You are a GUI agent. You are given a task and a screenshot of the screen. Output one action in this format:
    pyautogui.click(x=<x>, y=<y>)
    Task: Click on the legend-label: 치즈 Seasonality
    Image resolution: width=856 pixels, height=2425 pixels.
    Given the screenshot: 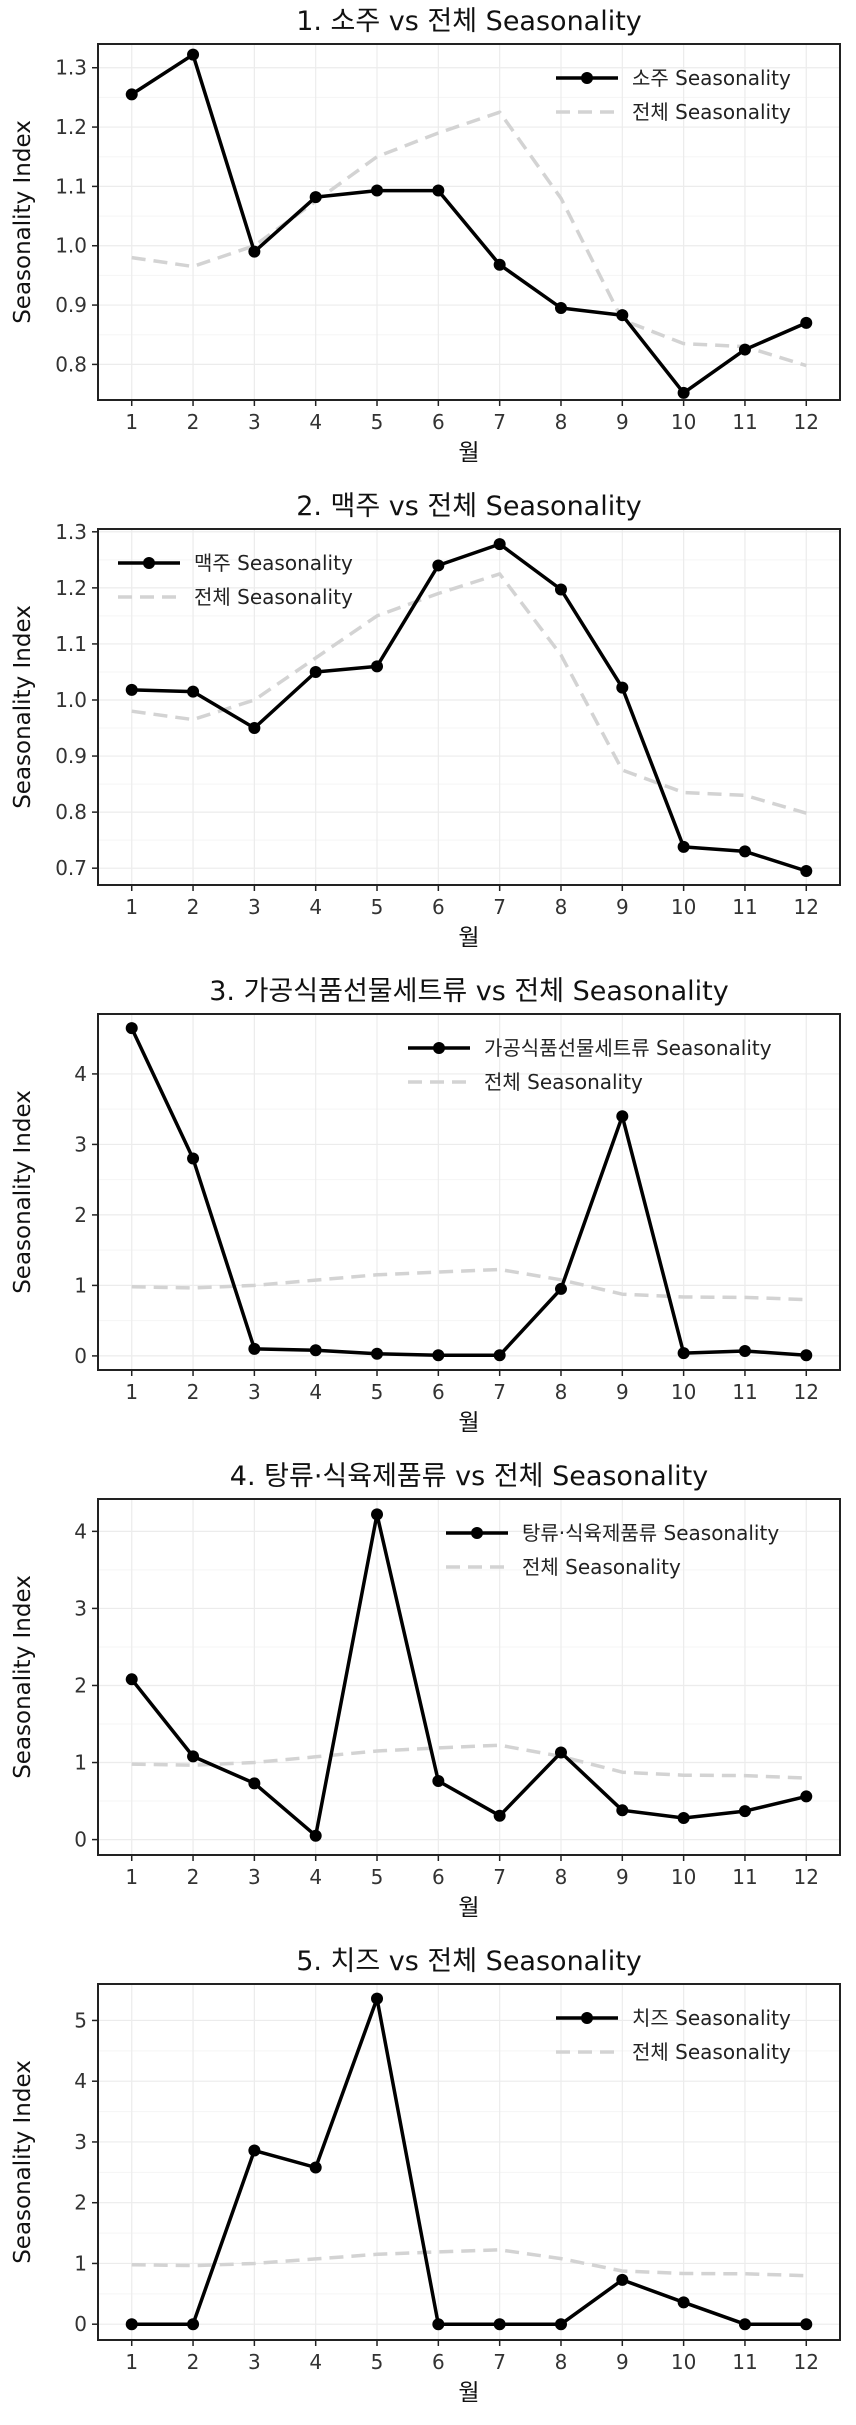 What is the action you would take?
    pyautogui.click(x=711, y=2018)
    